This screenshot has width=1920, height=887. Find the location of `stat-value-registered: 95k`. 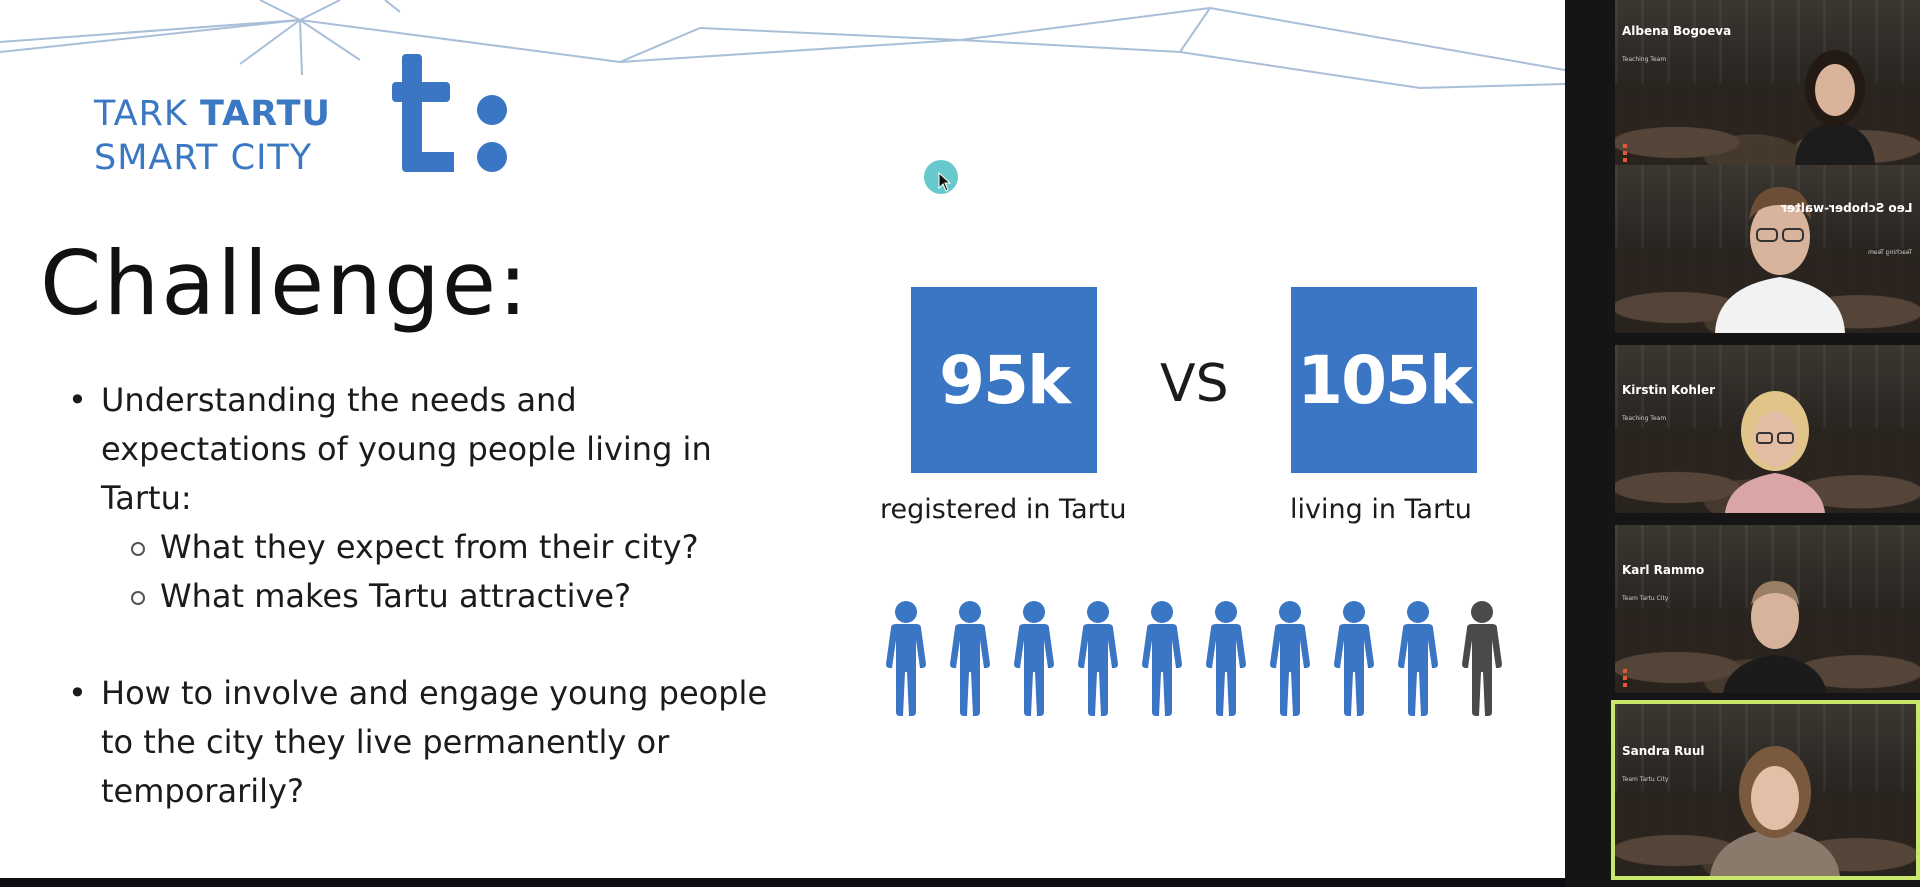

stat-value-registered: 95k is located at coordinates (1005, 380).